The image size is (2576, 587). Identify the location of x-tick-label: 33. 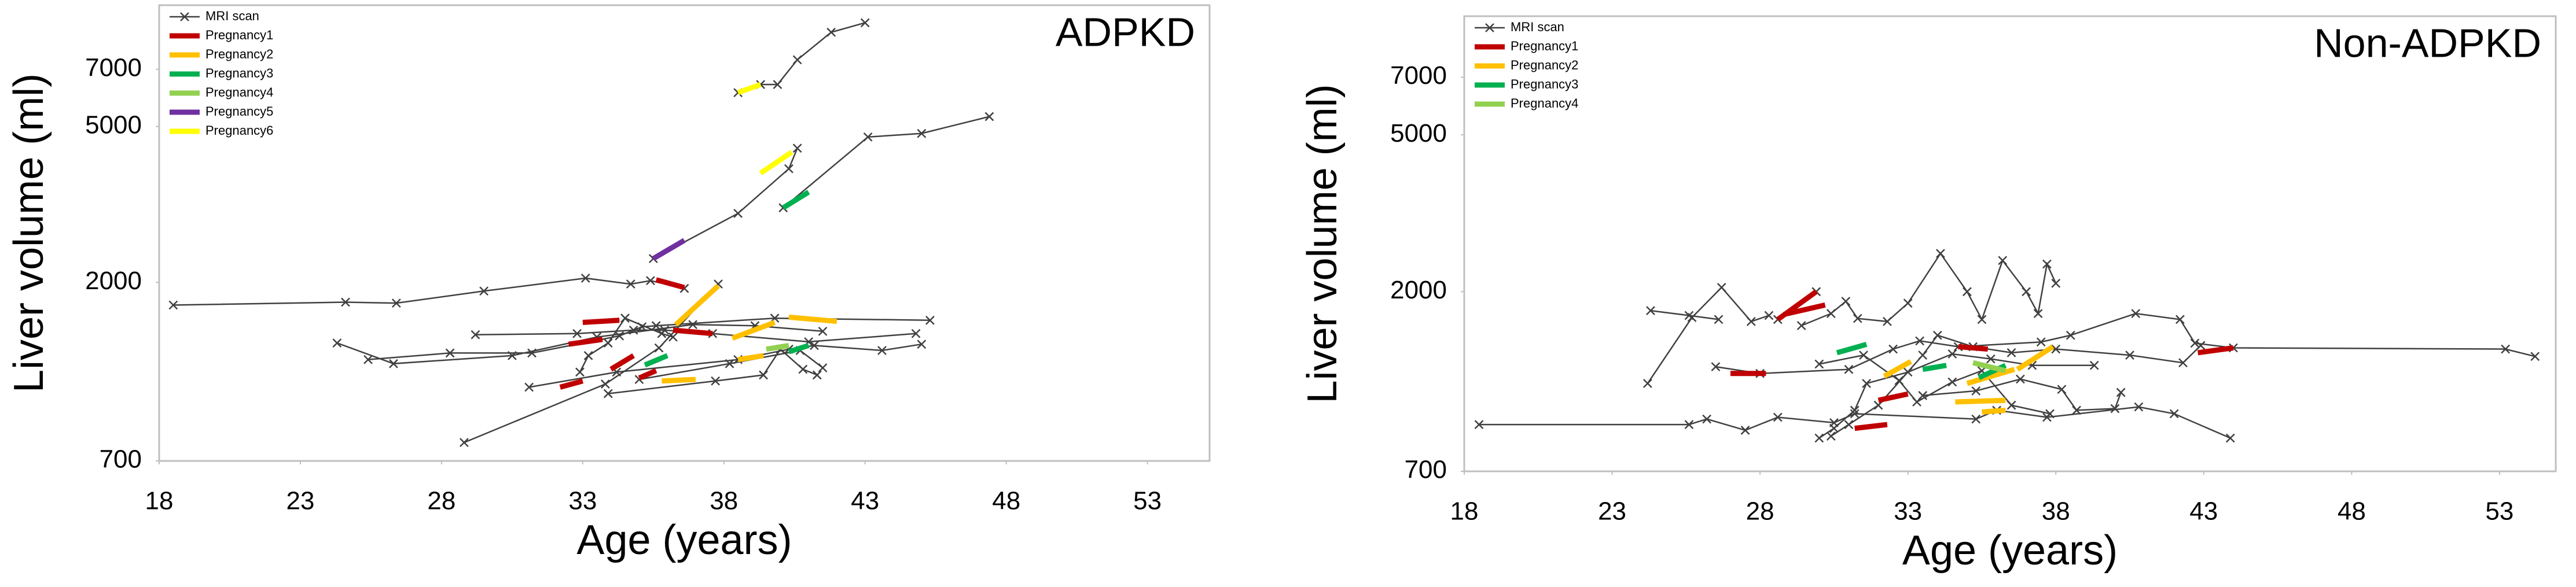
(583, 501).